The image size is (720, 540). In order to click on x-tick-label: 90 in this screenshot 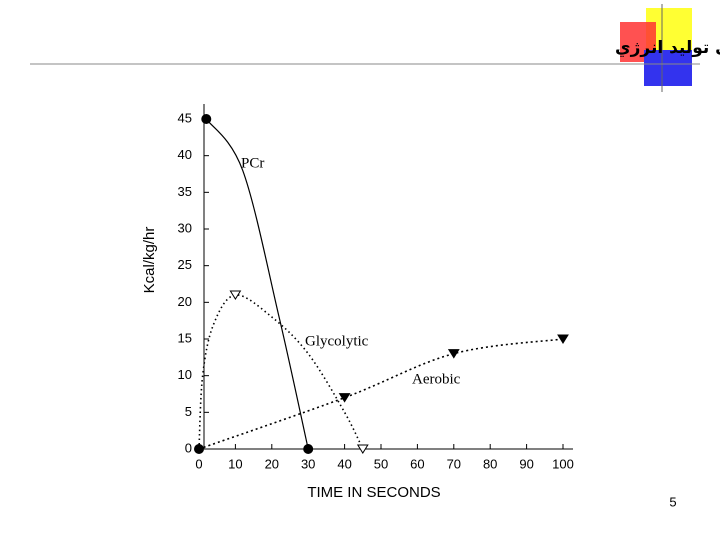, I will do `click(526, 463)`.